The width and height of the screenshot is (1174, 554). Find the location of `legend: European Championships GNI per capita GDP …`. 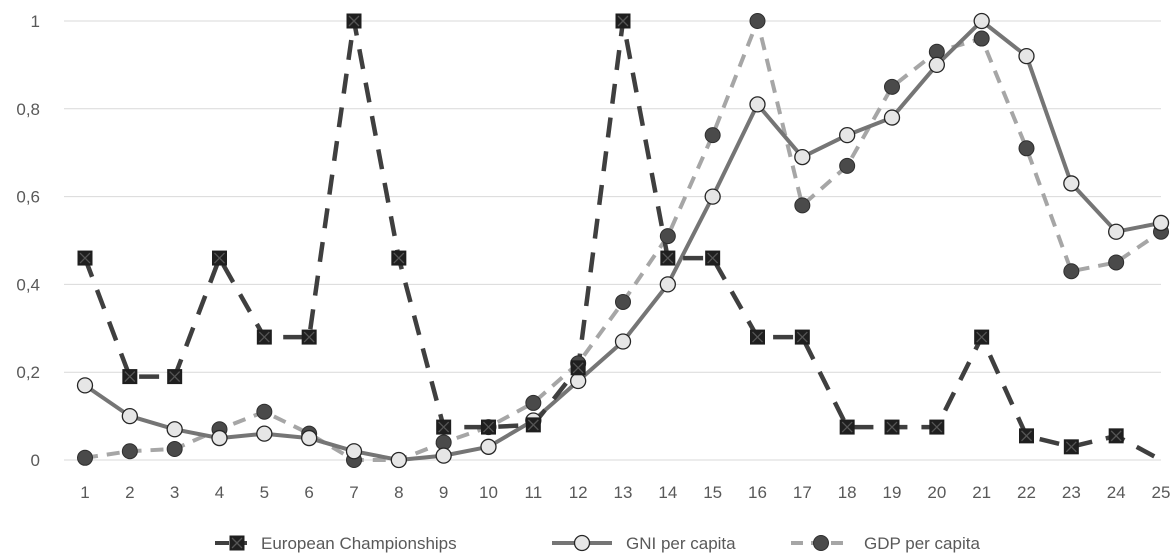

legend: European Championships GNI per capita GDP … is located at coordinates (597, 543).